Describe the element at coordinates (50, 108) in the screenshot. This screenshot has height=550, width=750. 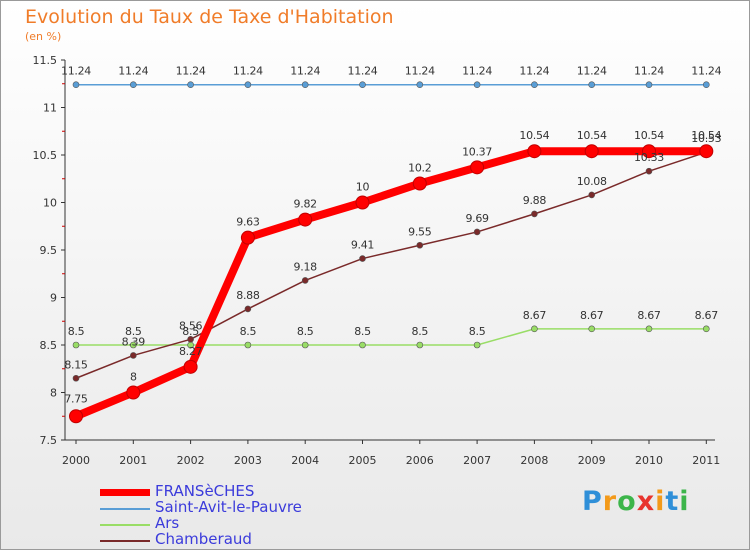
I see `y-tick-label: 11` at that location.